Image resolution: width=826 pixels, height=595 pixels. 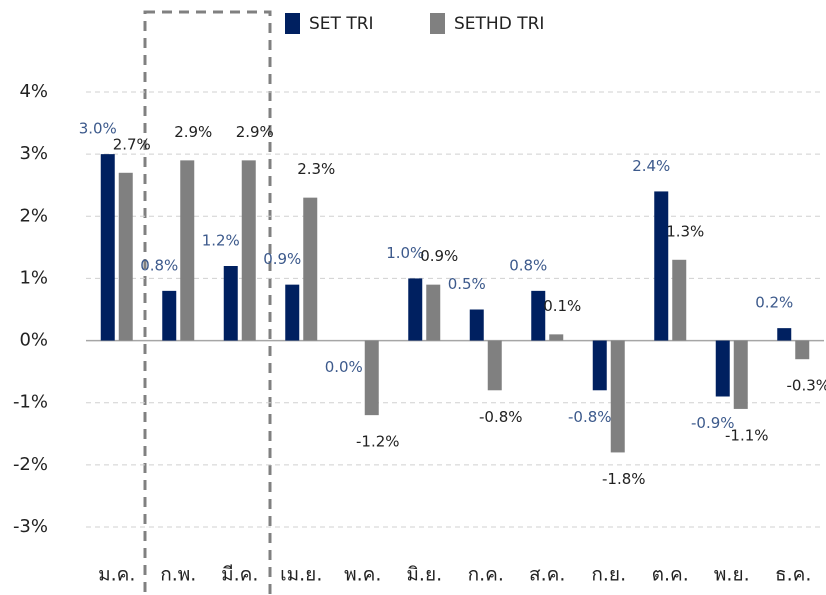 What do you see at coordinates (651, 166) in the screenshot?
I see `data-label: 2.4%` at bounding box center [651, 166].